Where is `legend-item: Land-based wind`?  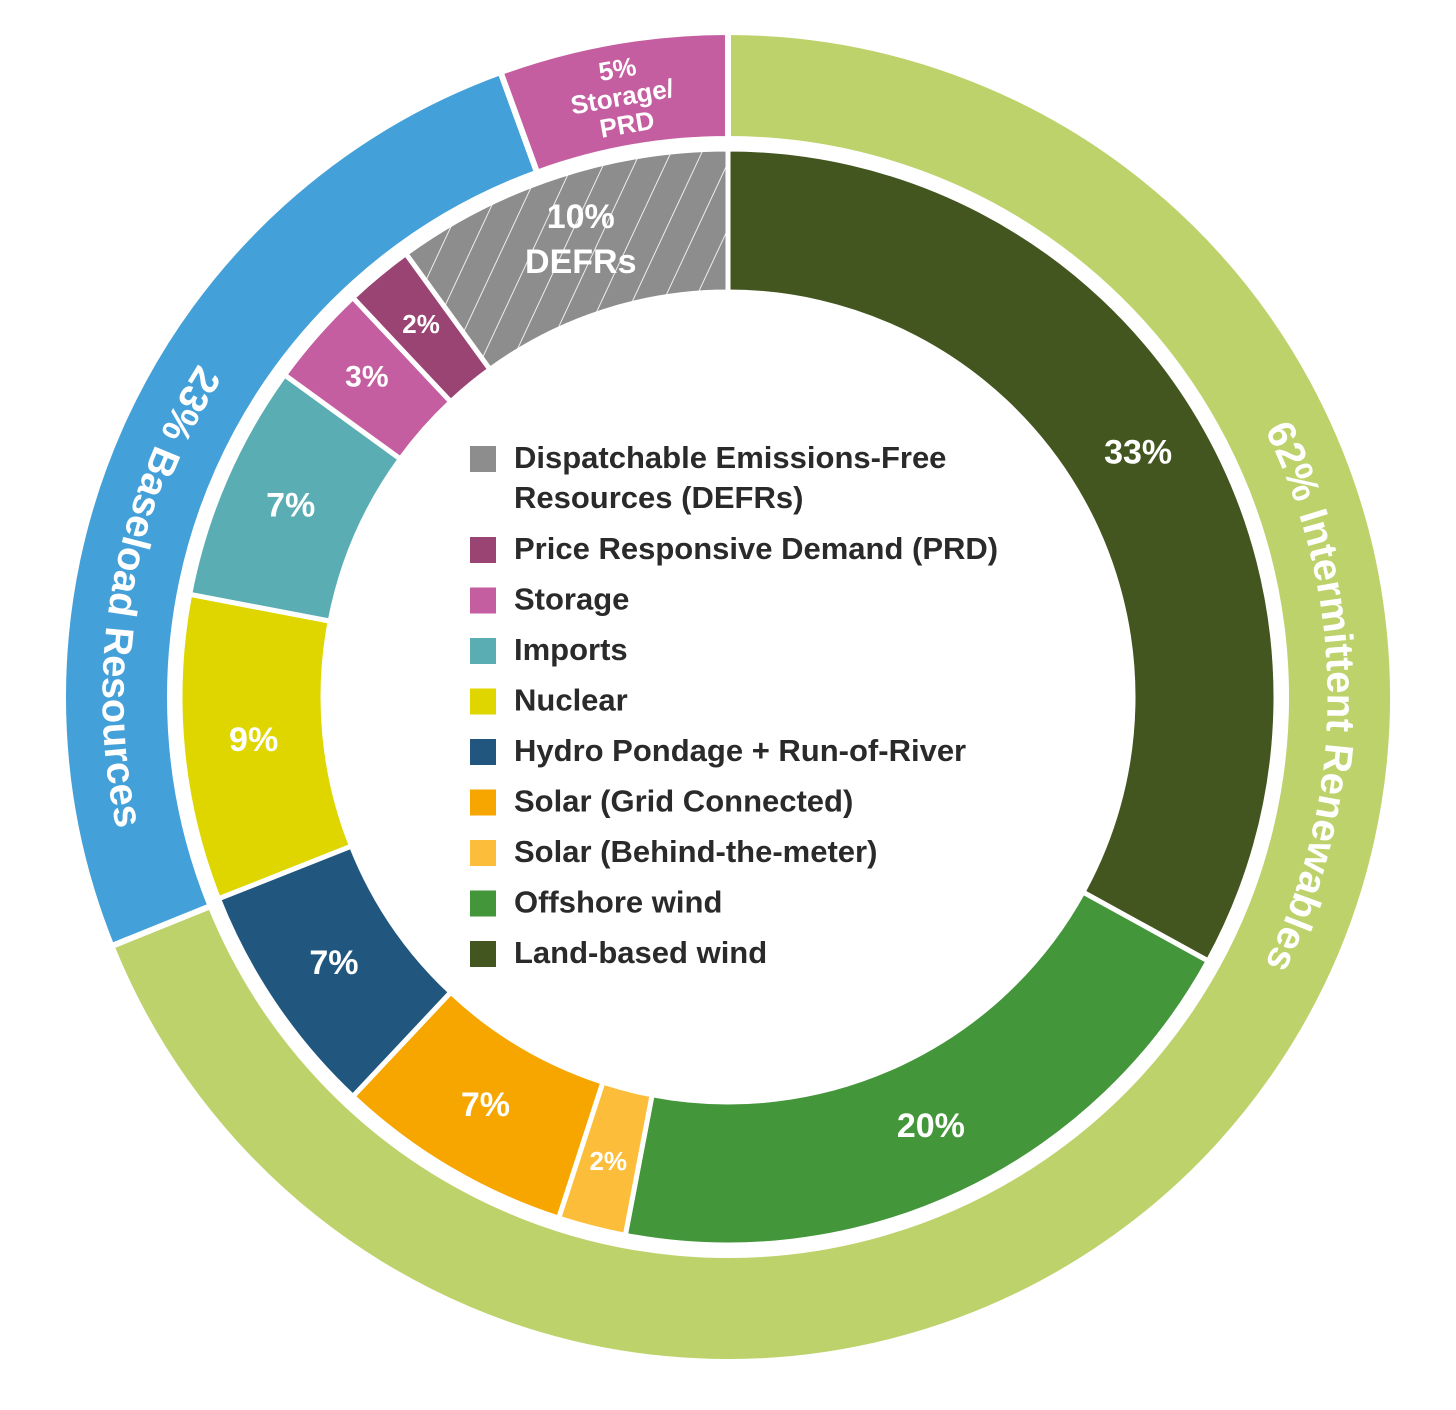
legend-item: Land-based wind is located at coordinates (618, 952).